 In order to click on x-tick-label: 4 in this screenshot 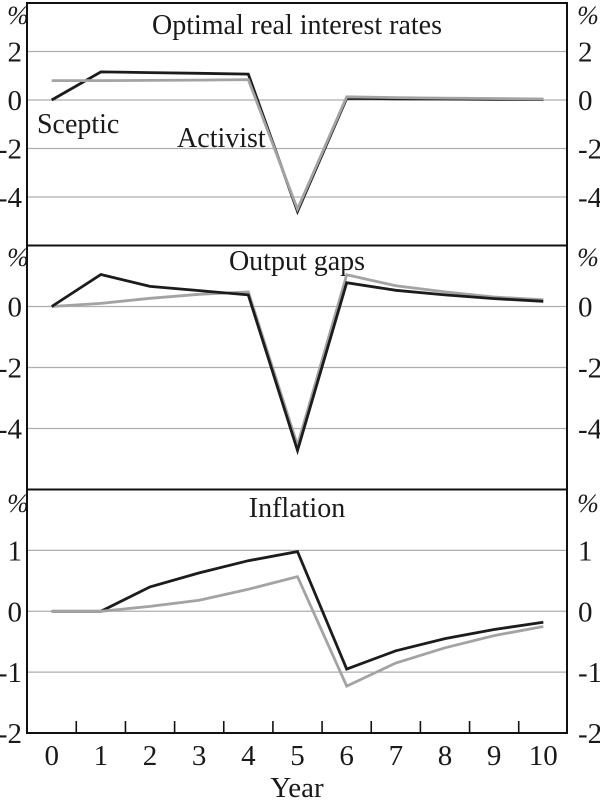, I will do `click(248, 756)`.